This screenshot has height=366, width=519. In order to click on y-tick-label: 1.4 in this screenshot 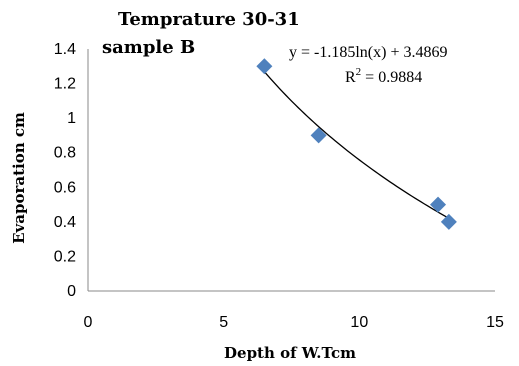, I will do `click(65, 49)`.